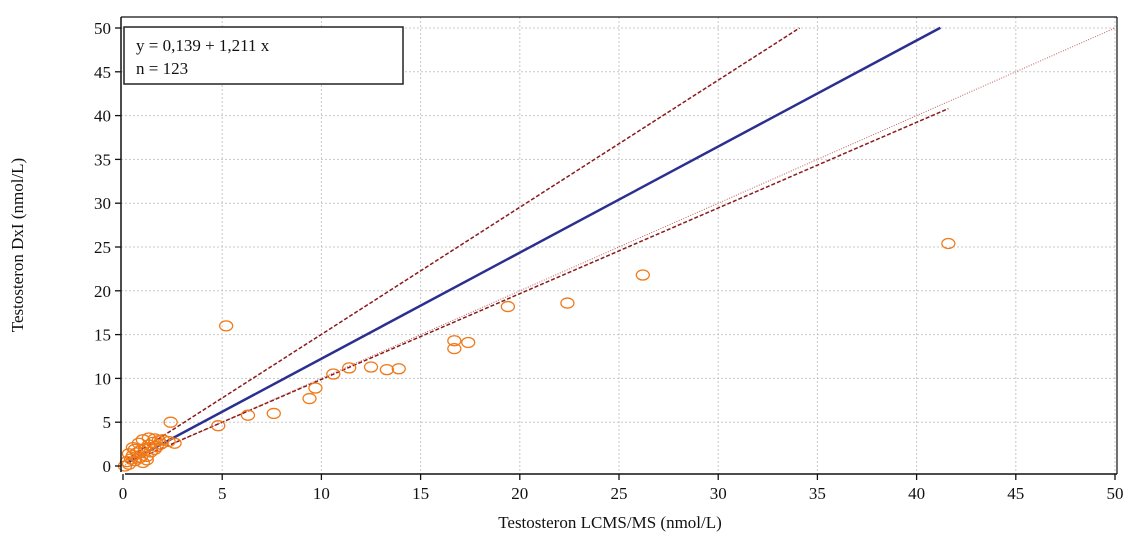 The image size is (1126, 541). Describe the element at coordinates (420, 493) in the screenshot. I see `x-tick-label: 15` at that location.